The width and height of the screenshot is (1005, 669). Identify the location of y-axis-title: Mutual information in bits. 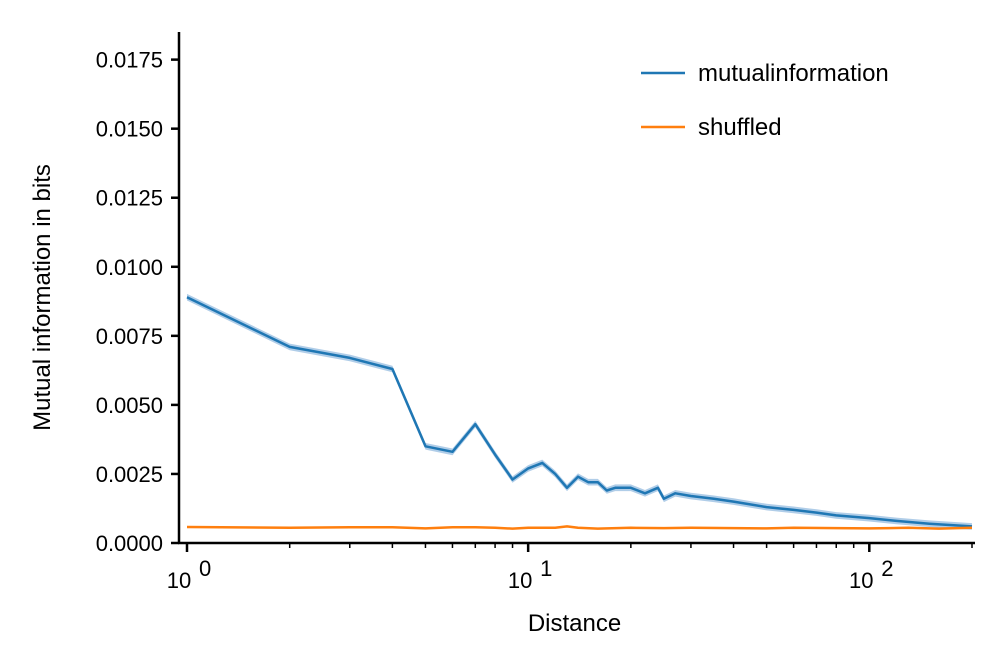
(42, 297).